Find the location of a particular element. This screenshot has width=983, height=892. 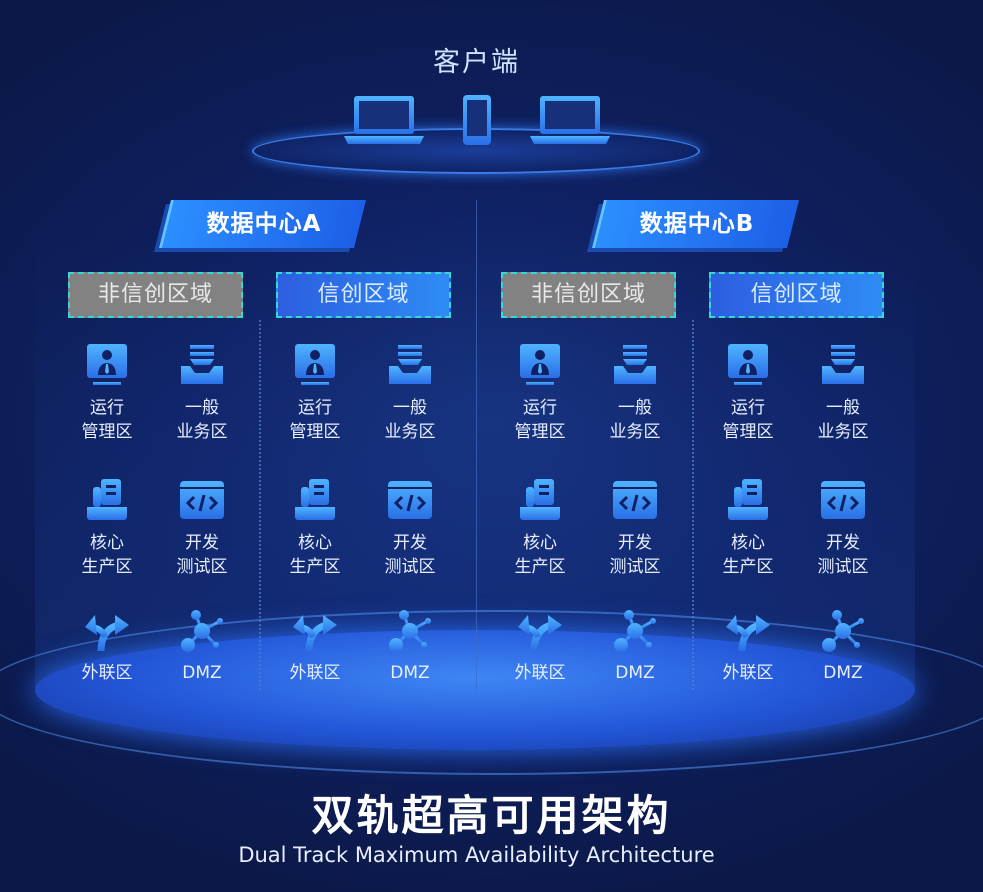

data-center-title: 数据中心A is located at coordinates (264, 224).